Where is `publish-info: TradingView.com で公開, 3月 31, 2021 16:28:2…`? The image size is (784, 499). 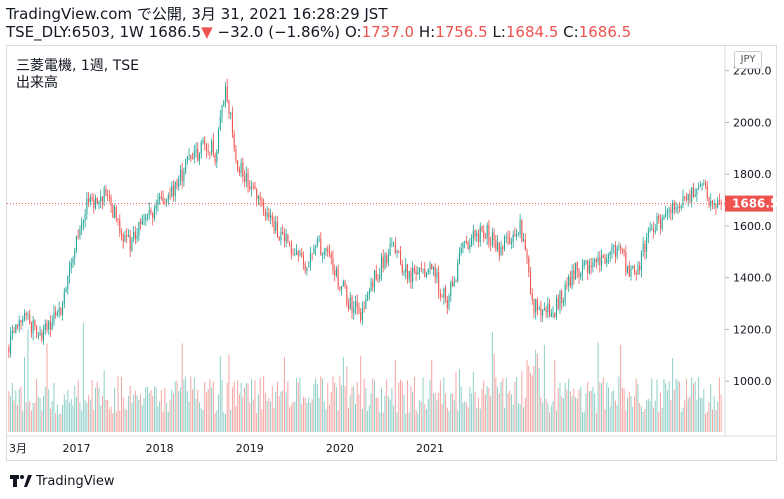
publish-info: TradingView.com で公開, 3月 31, 2021 16:28:2… is located at coordinates (196, 14).